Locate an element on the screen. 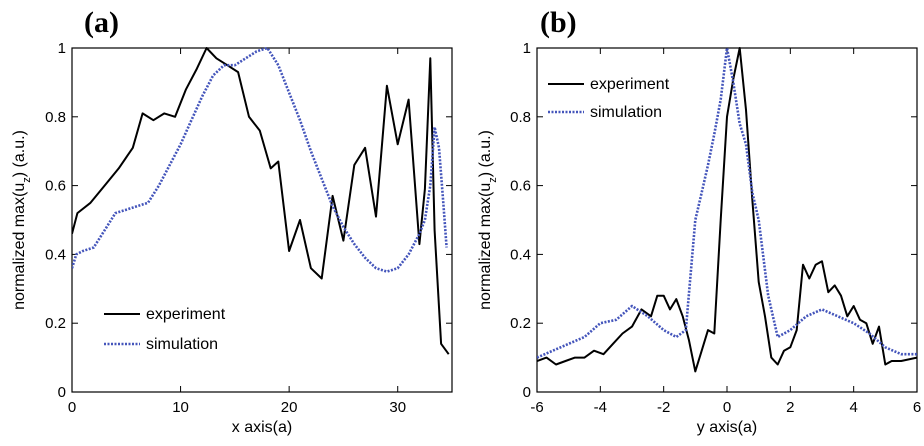  x-tick-label: 6 is located at coordinates (917, 407).